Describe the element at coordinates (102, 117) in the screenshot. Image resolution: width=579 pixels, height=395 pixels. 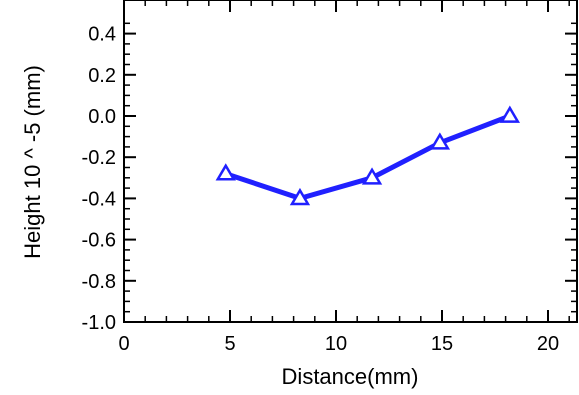
I see `y-tick-label: 0.0` at that location.